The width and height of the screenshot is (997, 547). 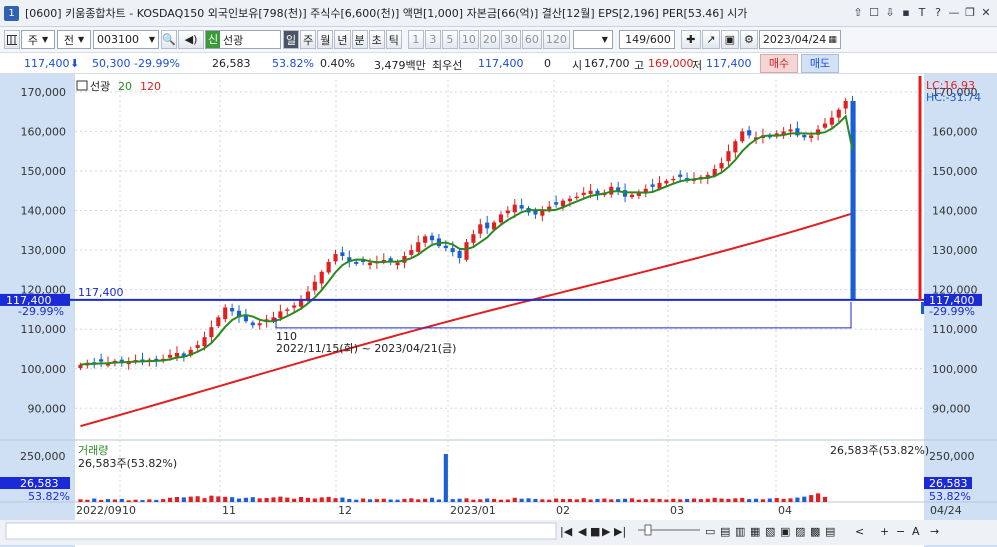 I want to click on line-view-icon: ▥, so click(x=740, y=531).